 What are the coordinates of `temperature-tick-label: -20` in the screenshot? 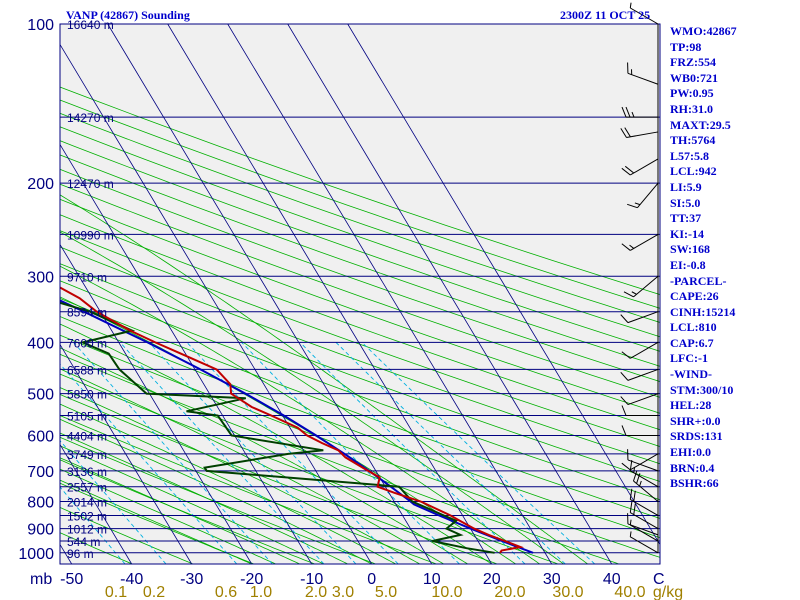 It's located at (251, 579).